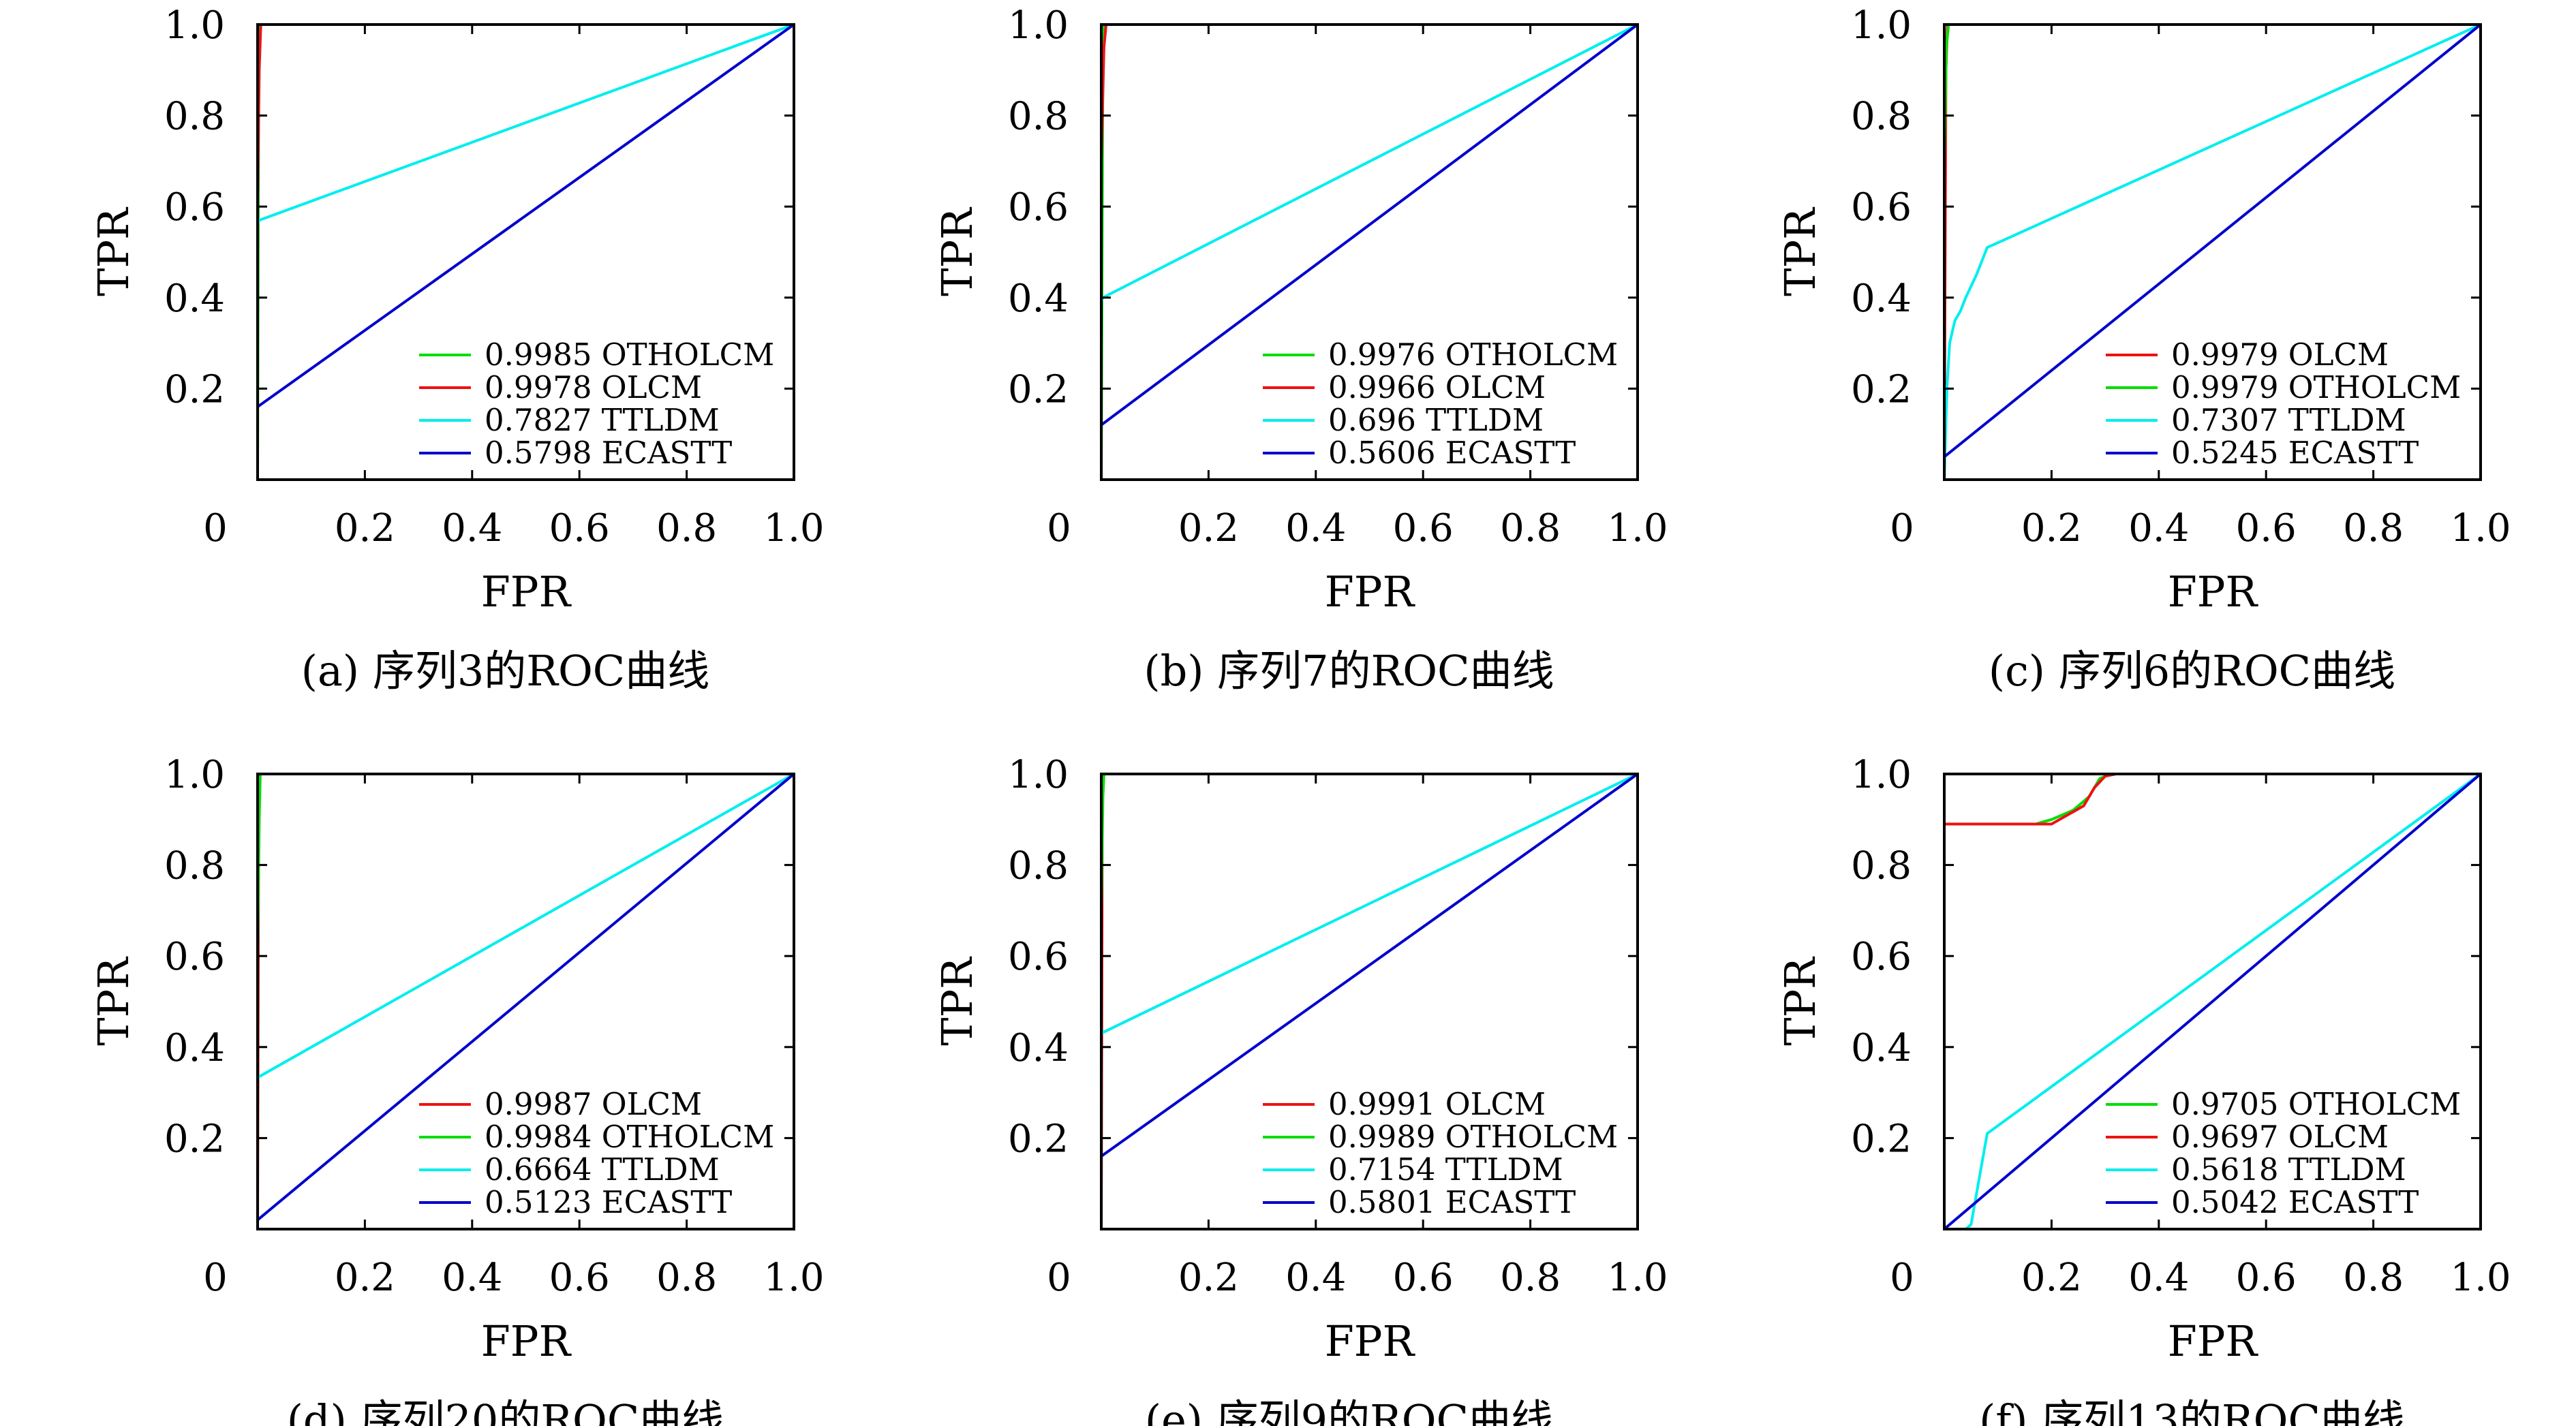 The image size is (2576, 1426). What do you see at coordinates (1437, 1104) in the screenshot?
I see `legend-entry: 0.9991 OLCM` at bounding box center [1437, 1104].